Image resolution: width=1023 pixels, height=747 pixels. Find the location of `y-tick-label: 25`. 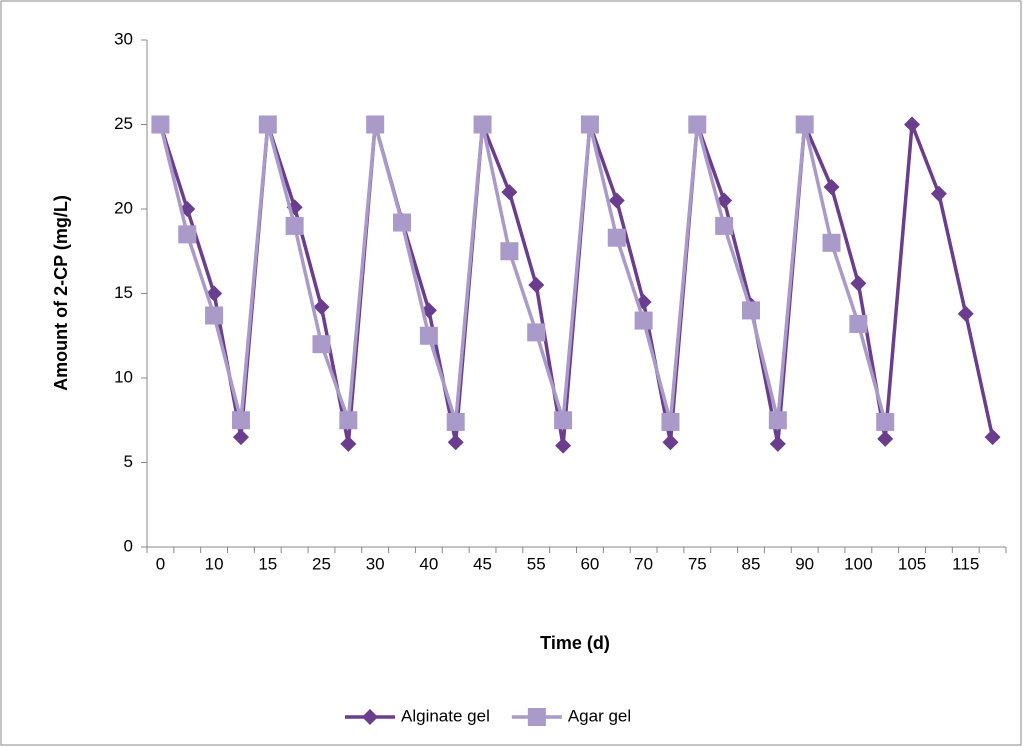

y-tick-label: 25 is located at coordinates (123, 123).